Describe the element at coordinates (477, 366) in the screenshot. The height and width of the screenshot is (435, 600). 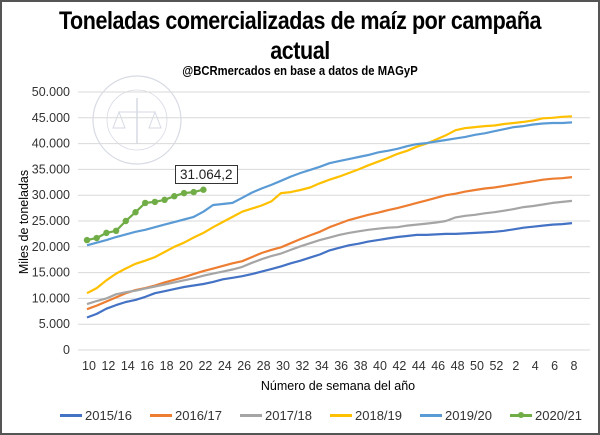
I see `x-tick-label: 50` at that location.